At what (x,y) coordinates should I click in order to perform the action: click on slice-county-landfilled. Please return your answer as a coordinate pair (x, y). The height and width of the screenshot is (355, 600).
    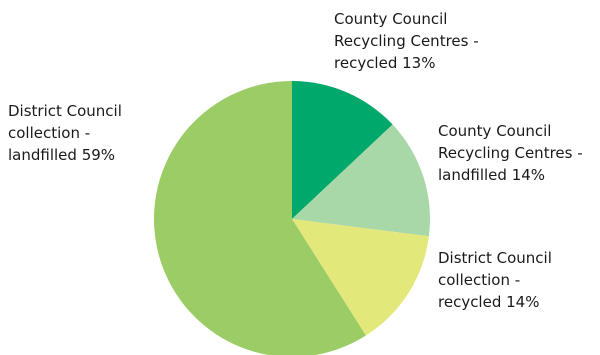
    Looking at the image, I should click on (361, 180).